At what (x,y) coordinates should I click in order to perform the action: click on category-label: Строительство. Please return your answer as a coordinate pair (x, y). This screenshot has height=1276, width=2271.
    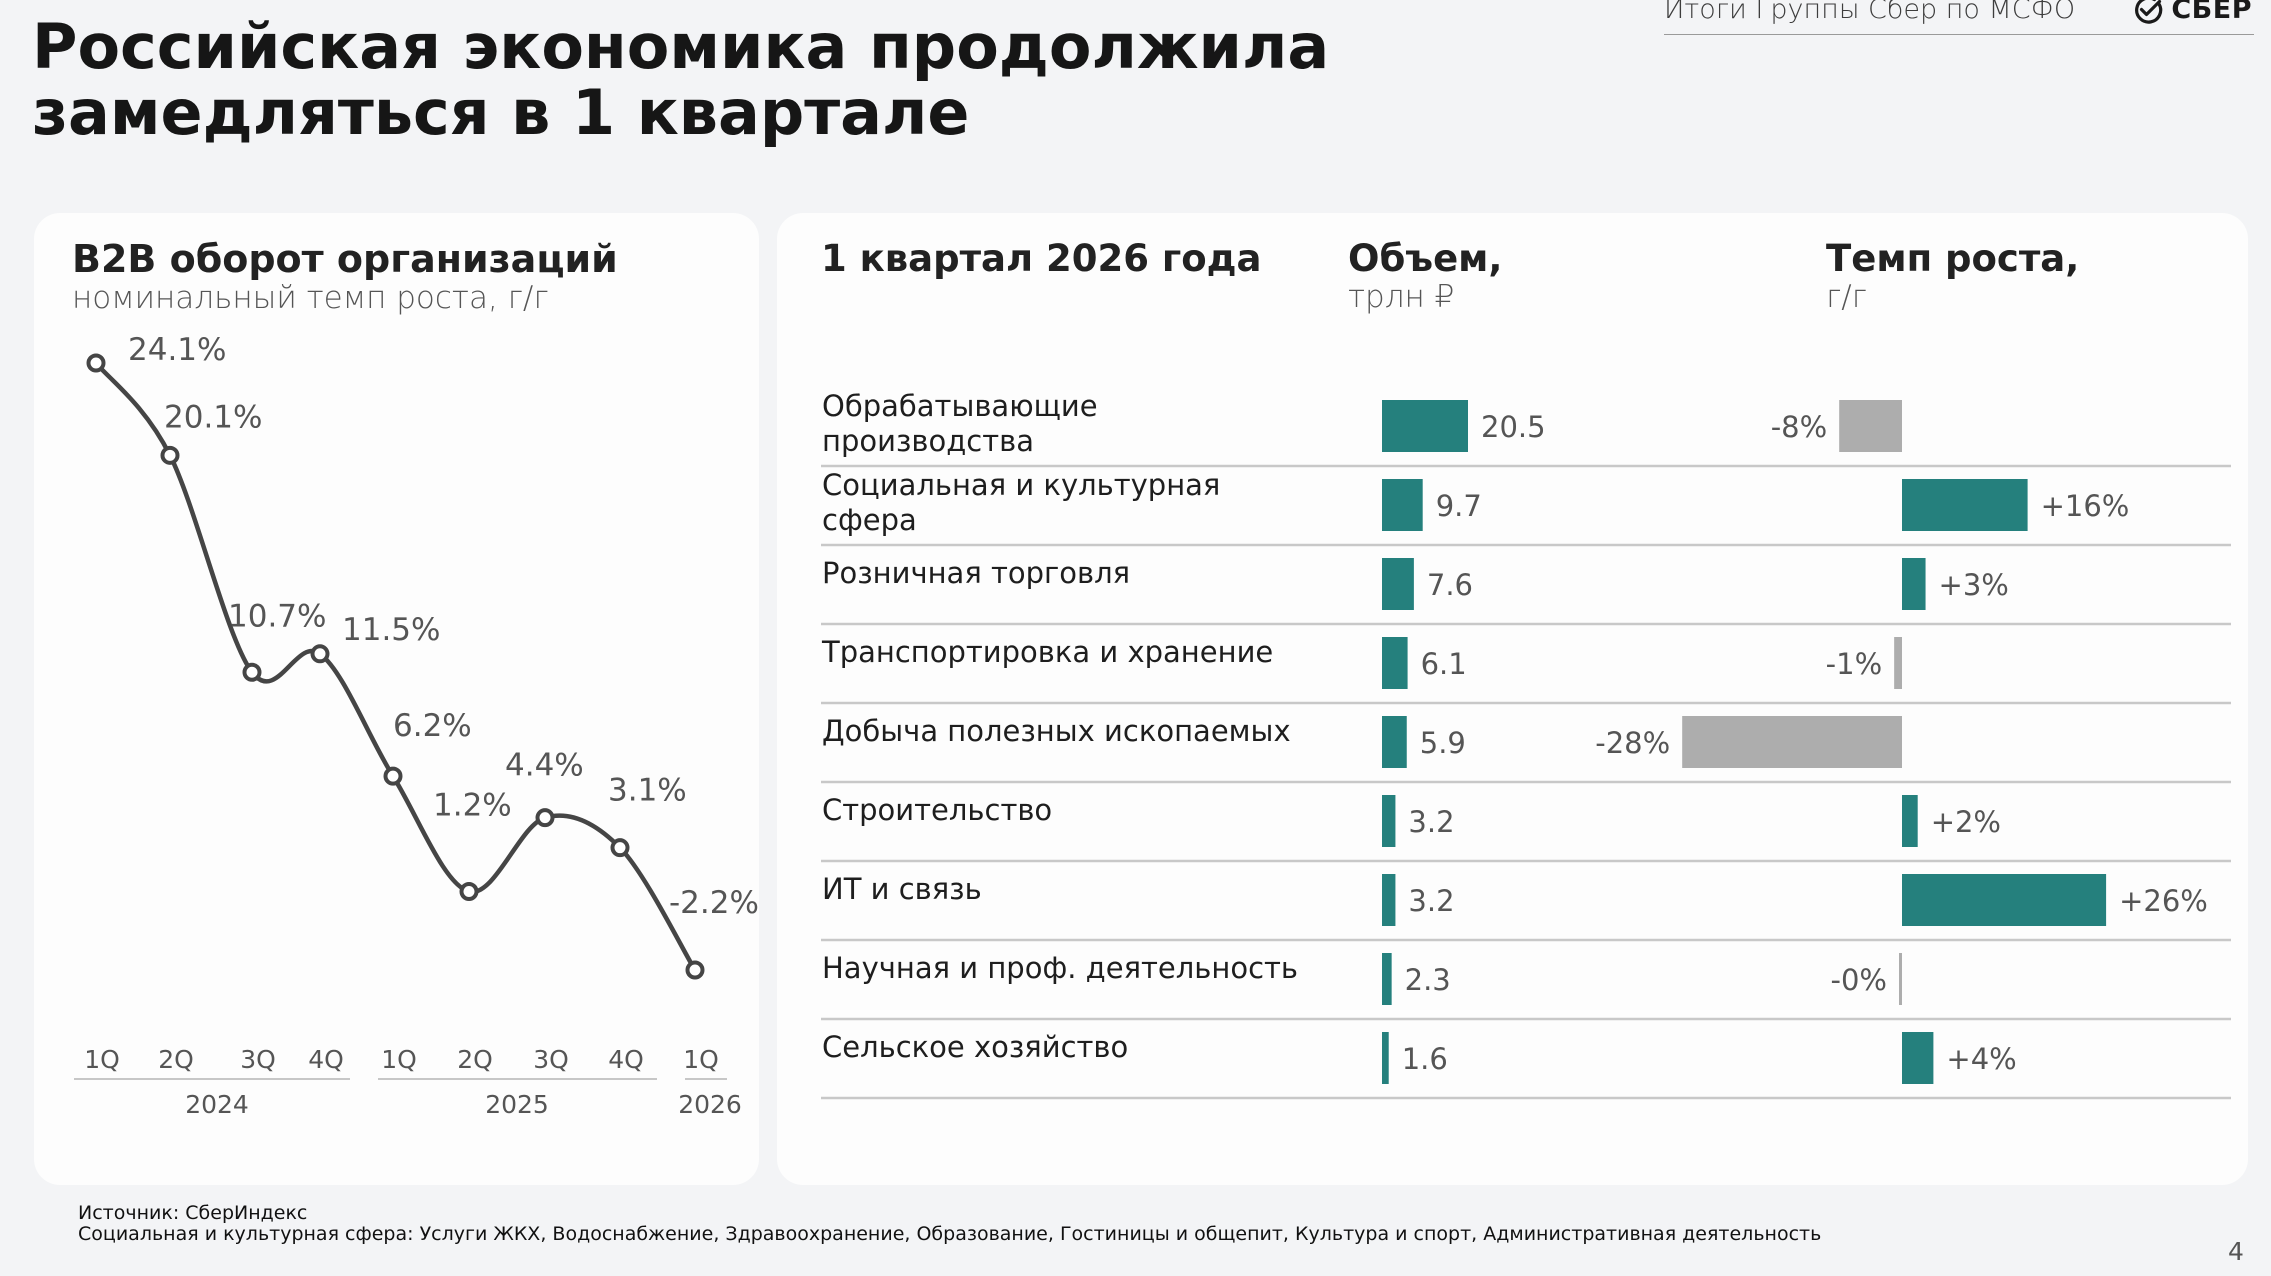
    Looking at the image, I should click on (937, 810).